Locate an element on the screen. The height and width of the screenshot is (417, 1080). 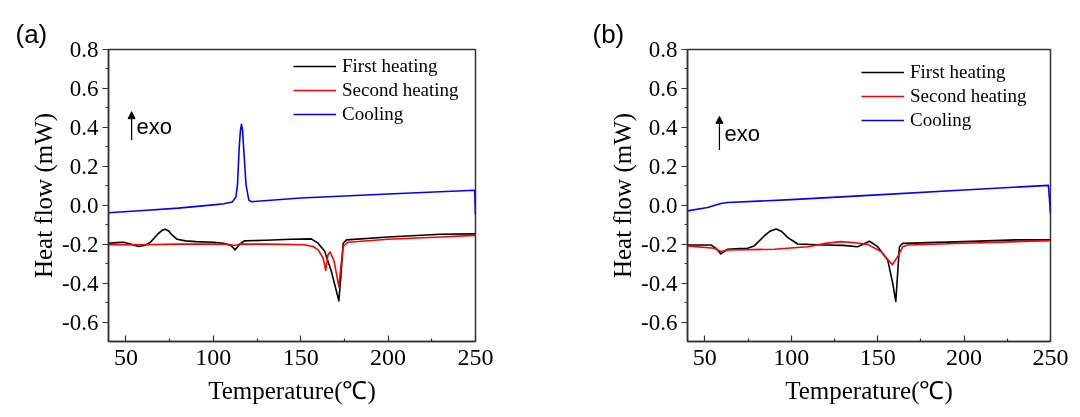
chart-title: (b) is located at coordinates (608, 33).